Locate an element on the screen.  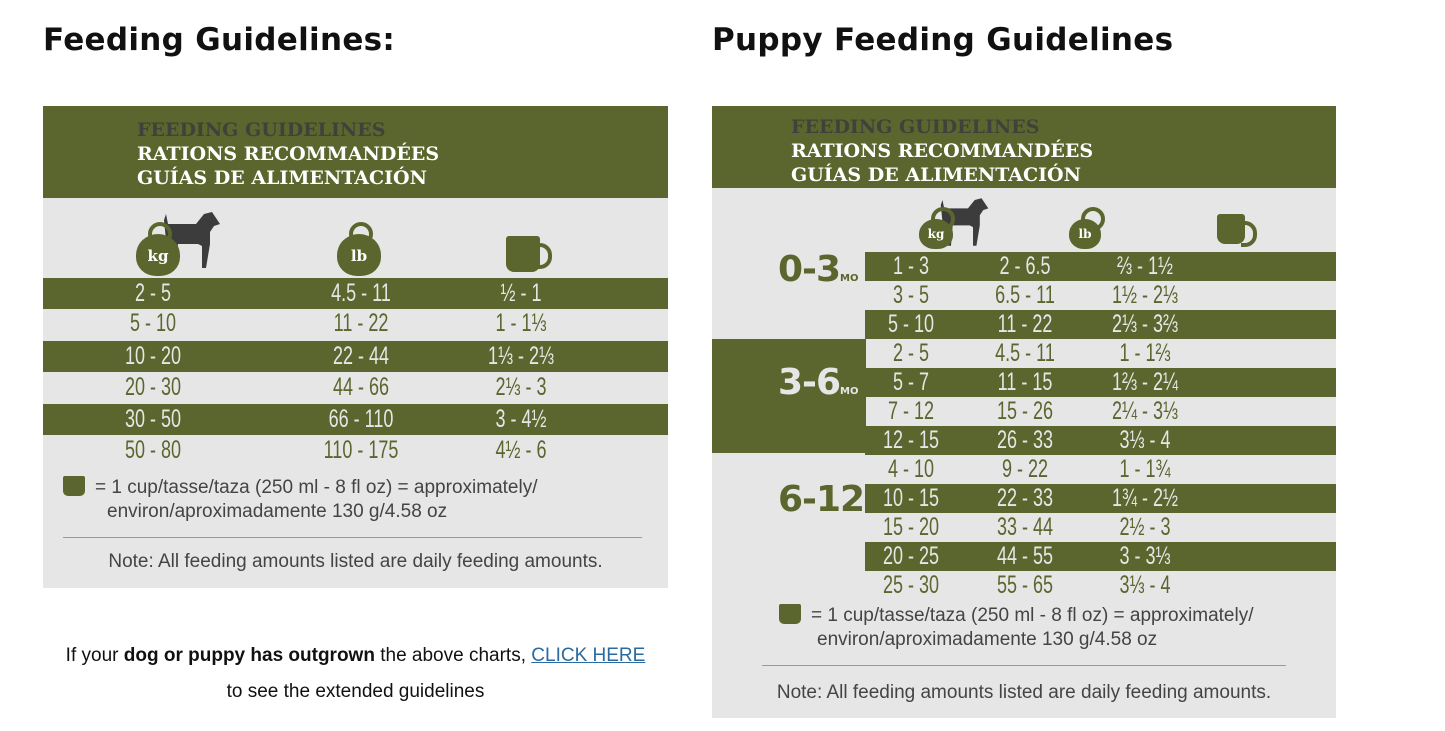
table-row: 1 - 3 2 - 6.5 ⅔ - 1½ is located at coordinates (1100, 266).